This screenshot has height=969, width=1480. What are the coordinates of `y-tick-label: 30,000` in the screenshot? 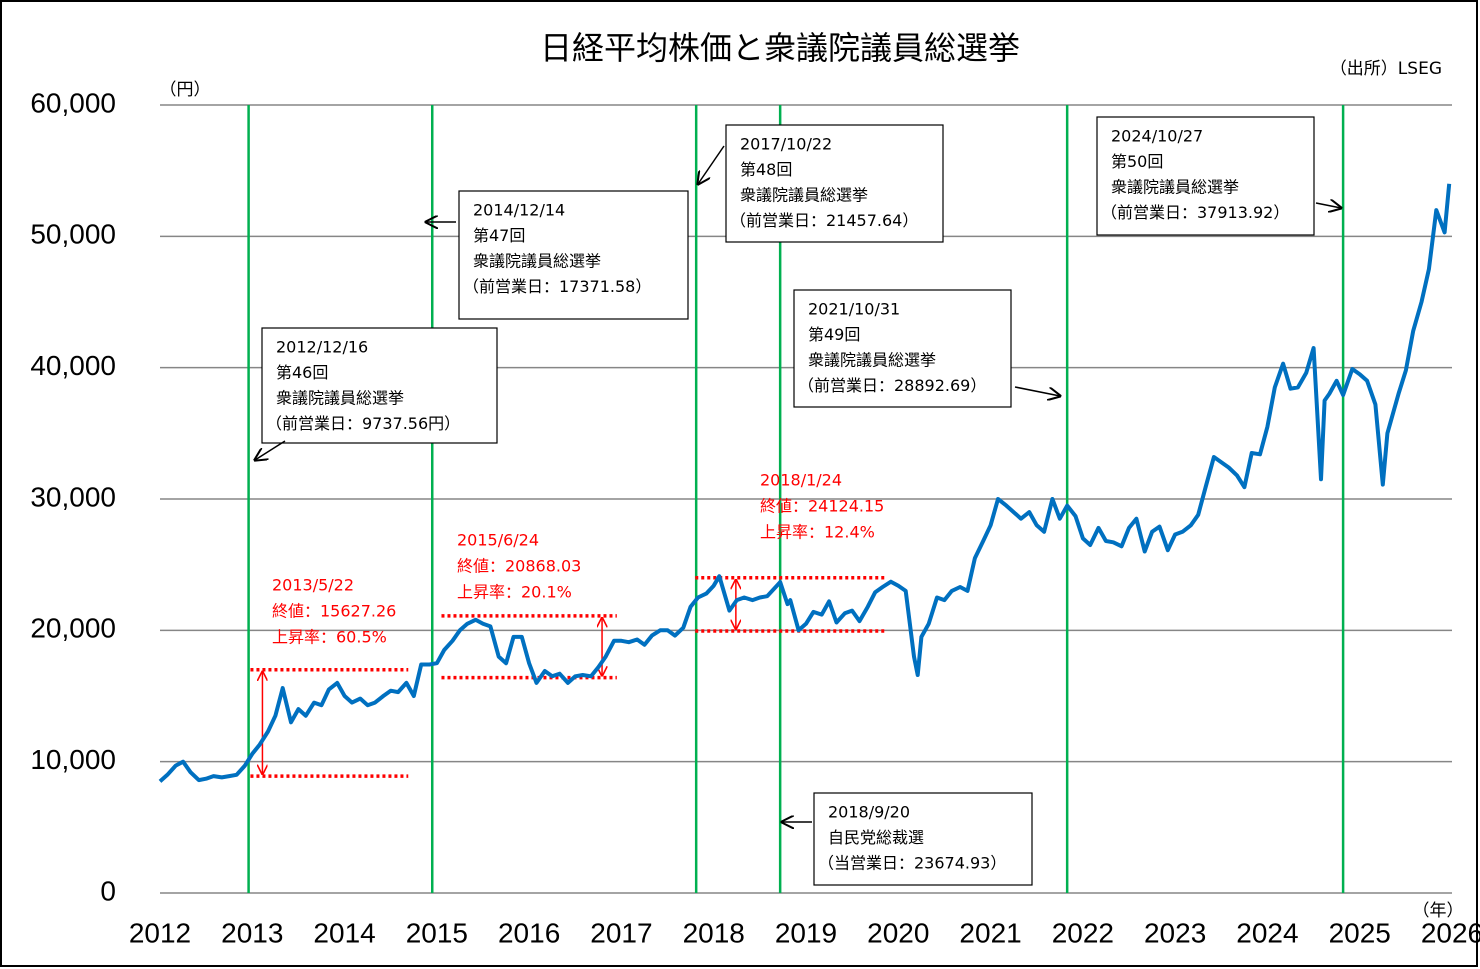 It's located at (73, 496).